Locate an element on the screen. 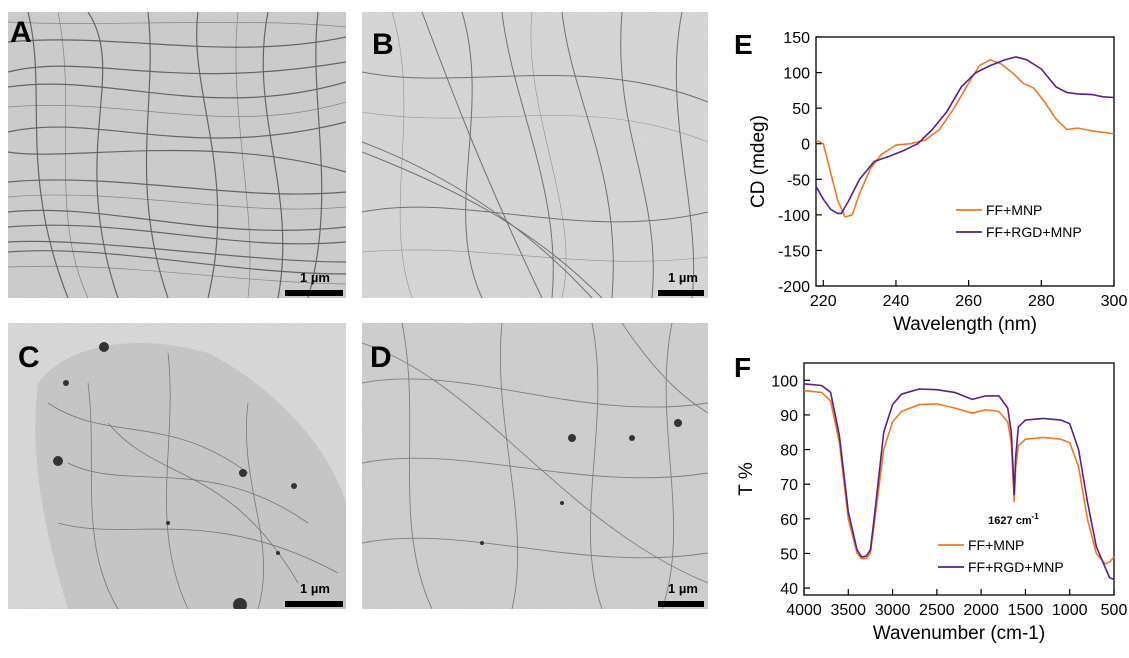 This screenshot has height=658, width=1129. y-tick-label: 70 is located at coordinates (789, 485).